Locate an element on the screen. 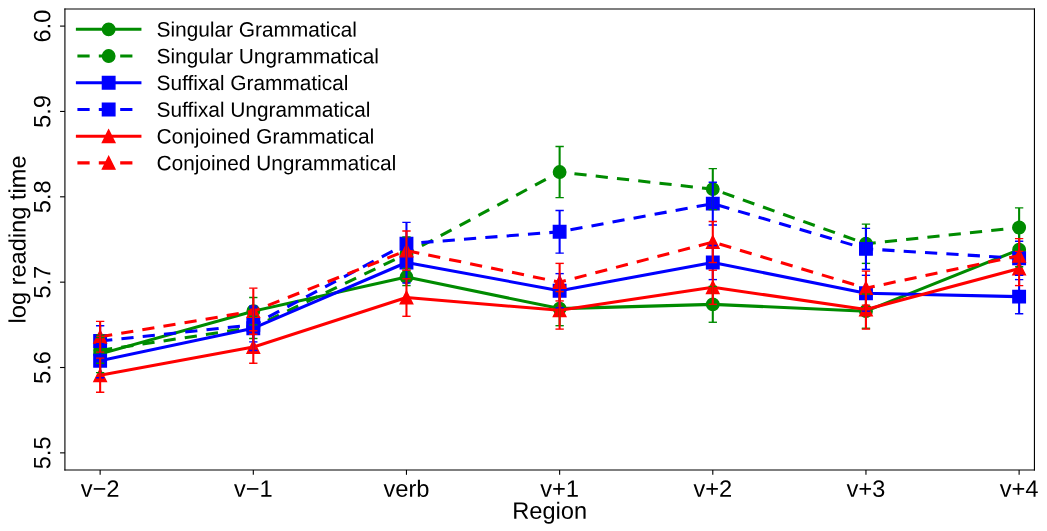 The width and height of the screenshot is (1047, 531). legend-label: Suffixal Grammatical is located at coordinates (252, 82).